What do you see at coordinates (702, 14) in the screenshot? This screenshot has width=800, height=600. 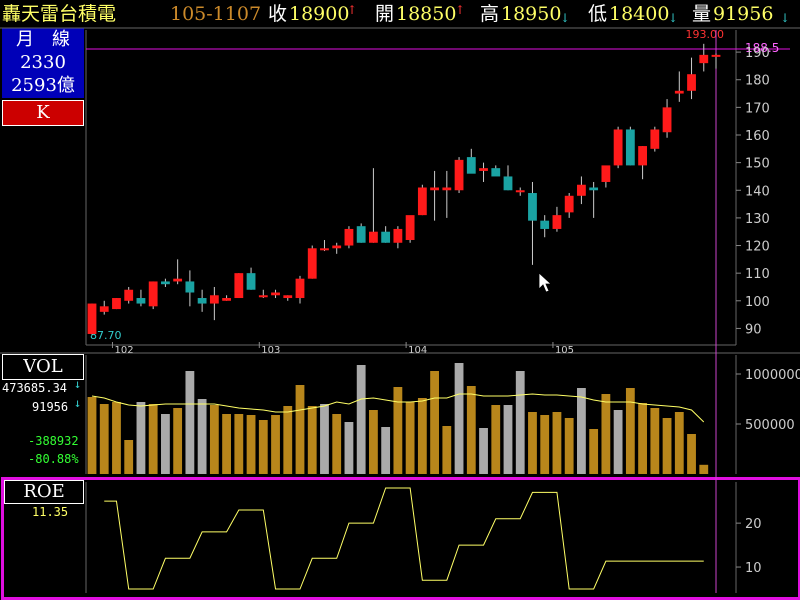 I see `volume-label: 量` at bounding box center [702, 14].